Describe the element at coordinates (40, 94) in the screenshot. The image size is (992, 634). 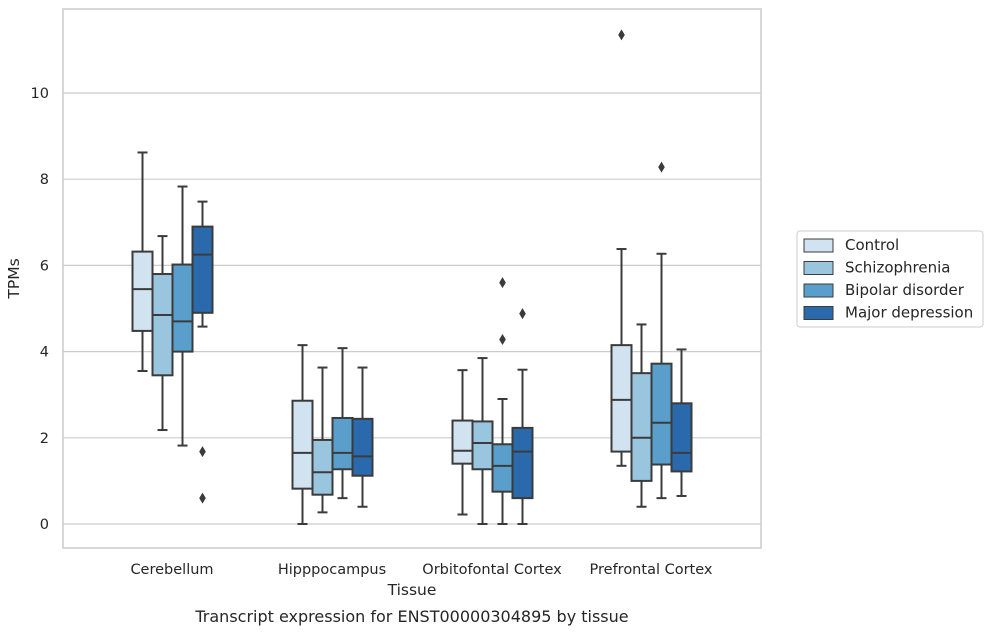
I see `y-tick-label: 10` at that location.